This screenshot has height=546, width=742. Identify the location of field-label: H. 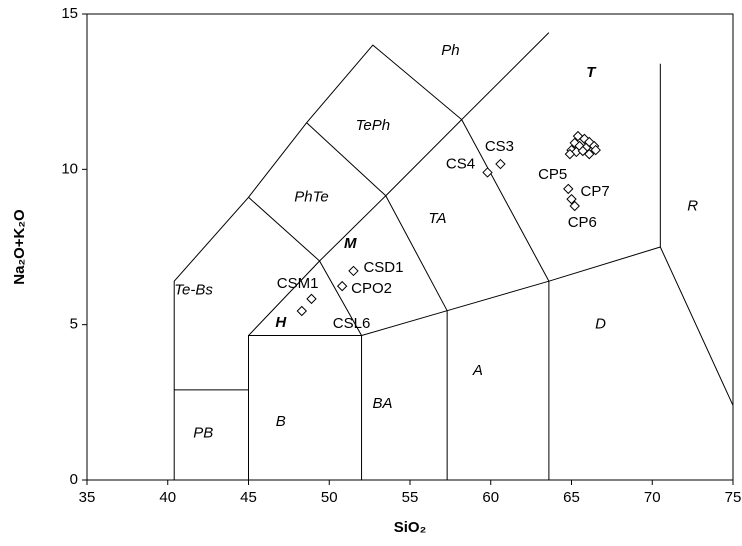
(281, 322).